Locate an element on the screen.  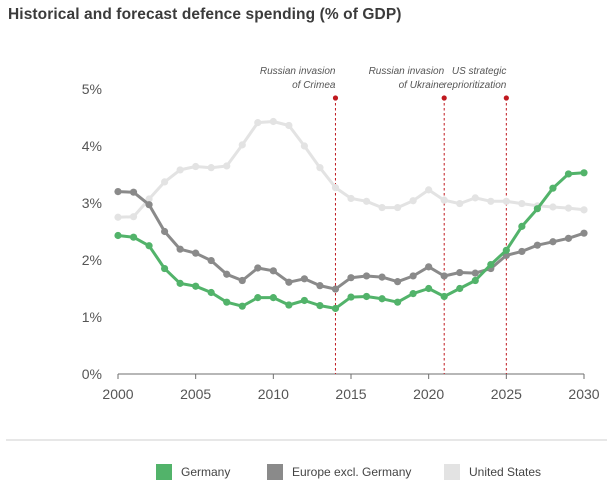
legend-swatch-europe is located at coordinates (275, 472).